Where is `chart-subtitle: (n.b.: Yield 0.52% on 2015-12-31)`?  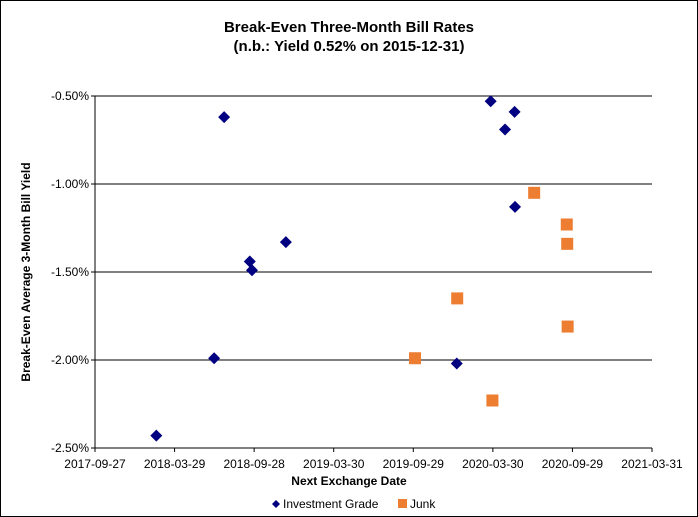
chart-subtitle: (n.b.: Yield 0.52% on 2015-12-31) is located at coordinates (349, 46).